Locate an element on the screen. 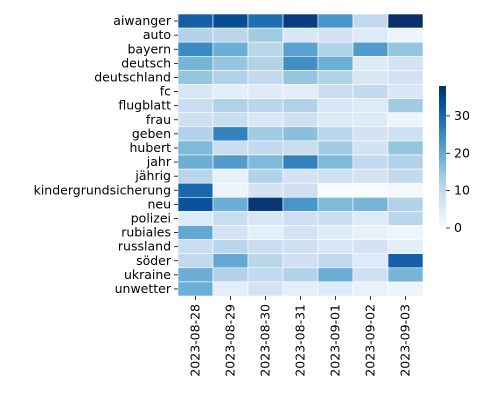 This screenshot has width=500, height=400. y-tick-label: polizei is located at coordinates (151, 217).